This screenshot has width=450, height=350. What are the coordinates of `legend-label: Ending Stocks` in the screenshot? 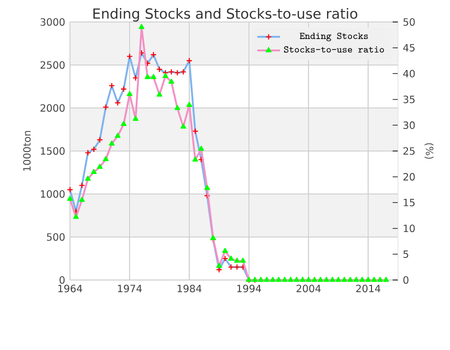 It's located at (334, 37).